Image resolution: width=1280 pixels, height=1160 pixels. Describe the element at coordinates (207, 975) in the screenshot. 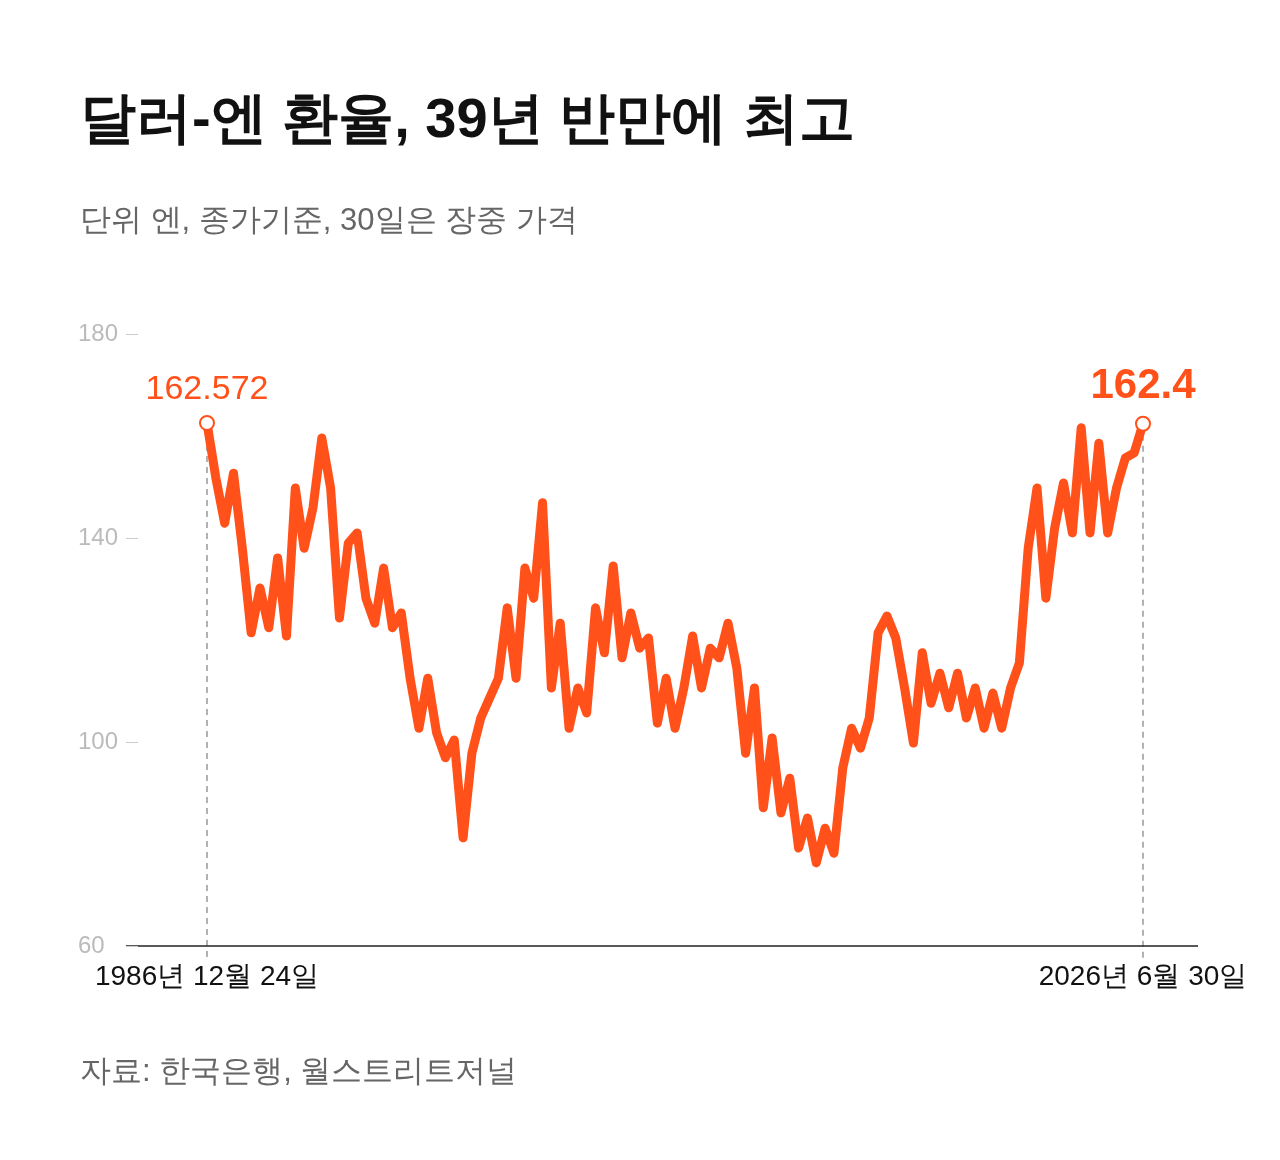

I see `x-tick-label: 1986년 12월 24일` at that location.